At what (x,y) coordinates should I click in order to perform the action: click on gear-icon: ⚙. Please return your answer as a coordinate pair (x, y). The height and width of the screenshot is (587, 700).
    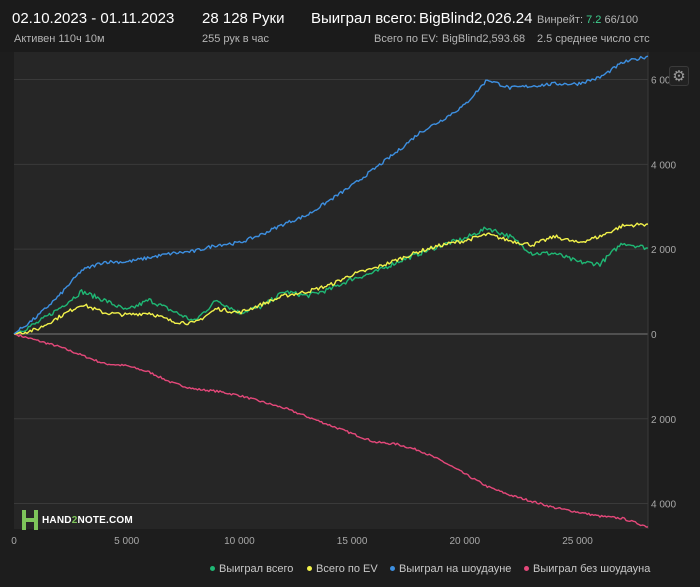
    Looking at the image, I should click on (679, 76).